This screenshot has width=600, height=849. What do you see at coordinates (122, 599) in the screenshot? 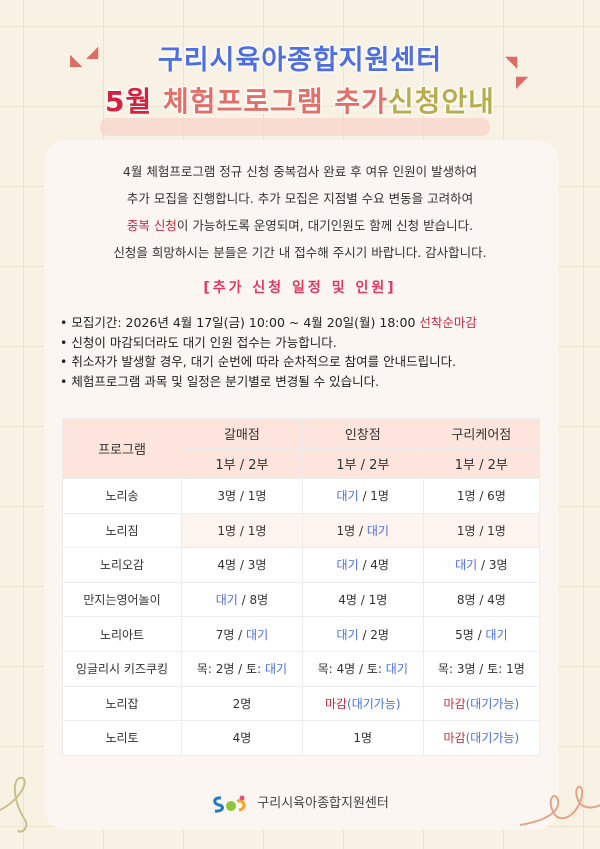
I see `program-name-cell: 만지는영어놀이` at bounding box center [122, 599].